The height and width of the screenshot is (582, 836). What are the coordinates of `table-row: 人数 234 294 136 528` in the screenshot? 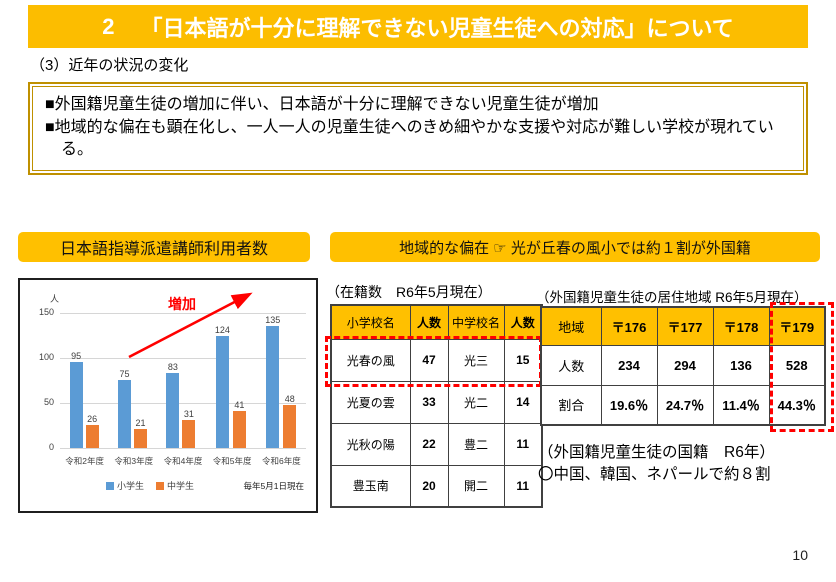 It's located at (683, 365).